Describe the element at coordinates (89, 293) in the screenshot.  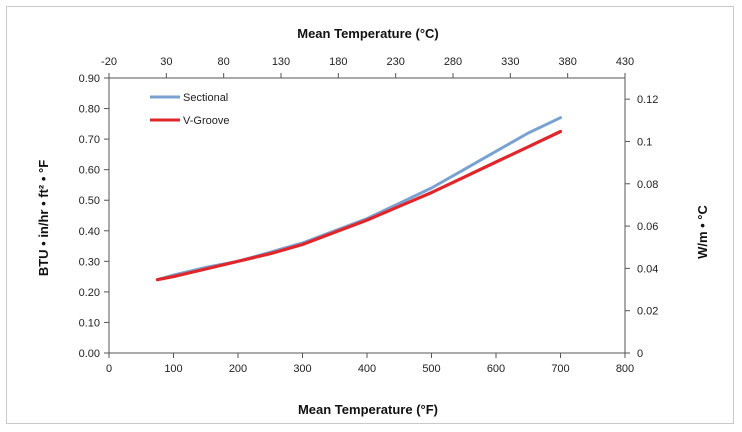
I see `y-tick-label: 0.20` at that location.